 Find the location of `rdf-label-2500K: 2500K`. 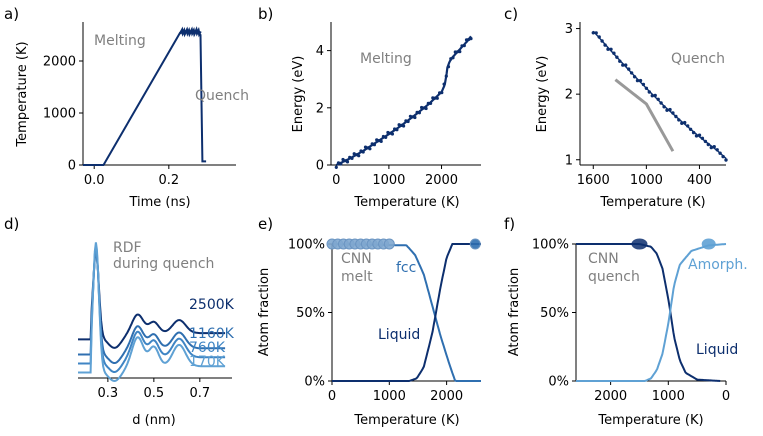

rdf-label-2500K: 2500K is located at coordinates (212, 305).